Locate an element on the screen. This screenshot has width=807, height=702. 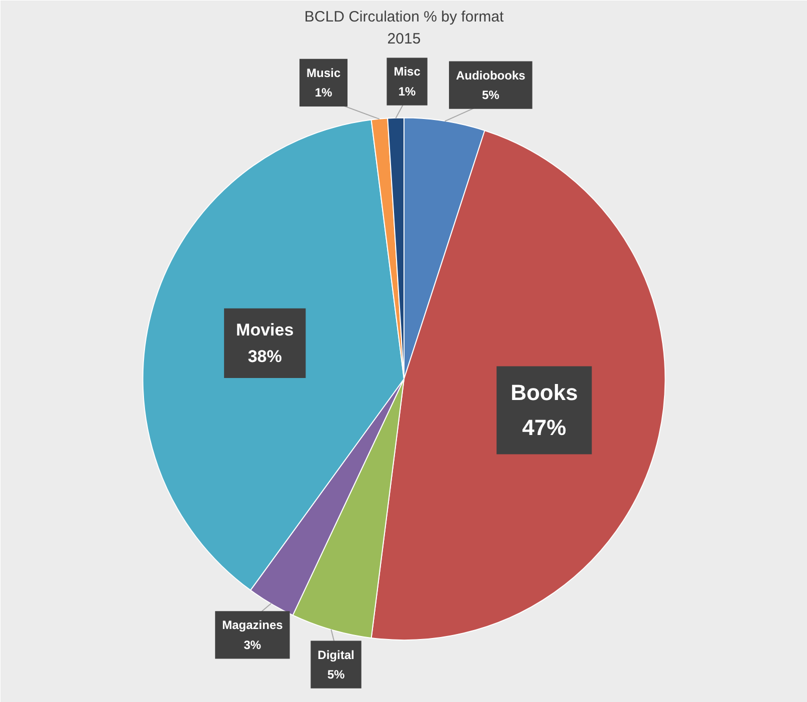
data-label: 38% is located at coordinates (265, 356).